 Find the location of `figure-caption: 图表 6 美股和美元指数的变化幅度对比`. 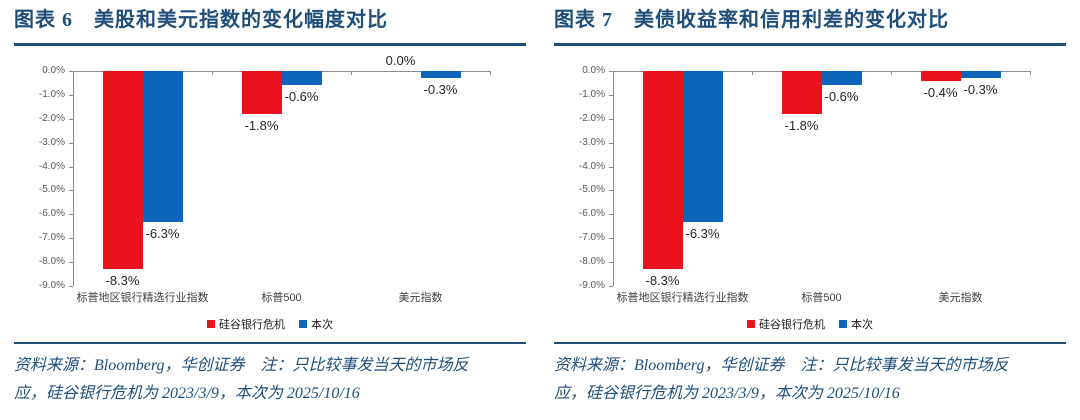

figure-caption: 图表 6 美股和美元指数的变化幅度对比 is located at coordinates (201, 20).